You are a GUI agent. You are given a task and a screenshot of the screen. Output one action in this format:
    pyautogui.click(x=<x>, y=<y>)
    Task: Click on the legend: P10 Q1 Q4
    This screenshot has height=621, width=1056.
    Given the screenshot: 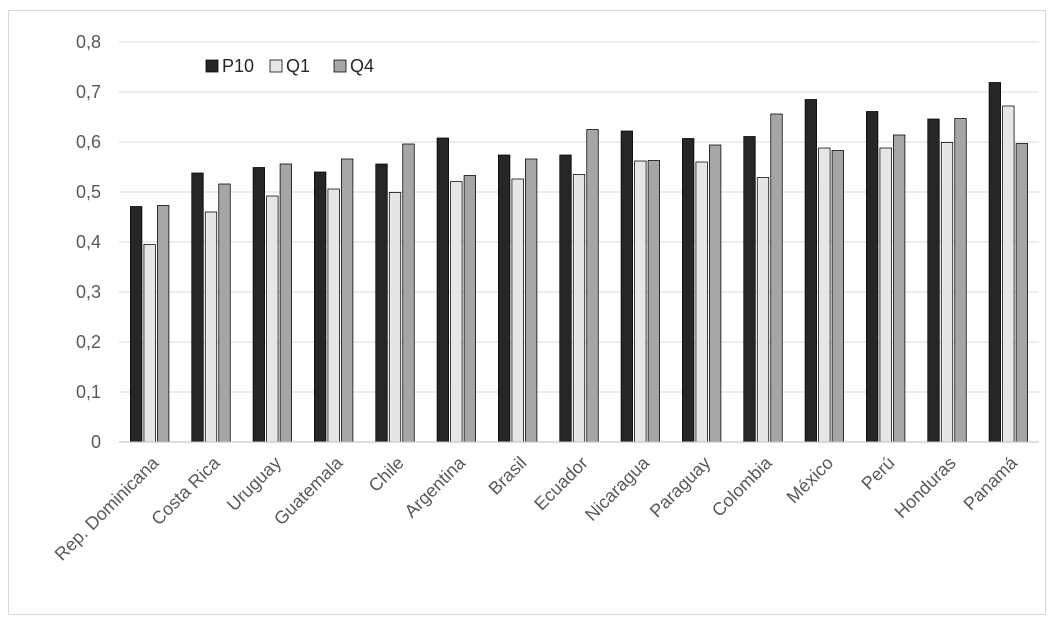 What is the action you would take?
    pyautogui.click(x=289, y=66)
    